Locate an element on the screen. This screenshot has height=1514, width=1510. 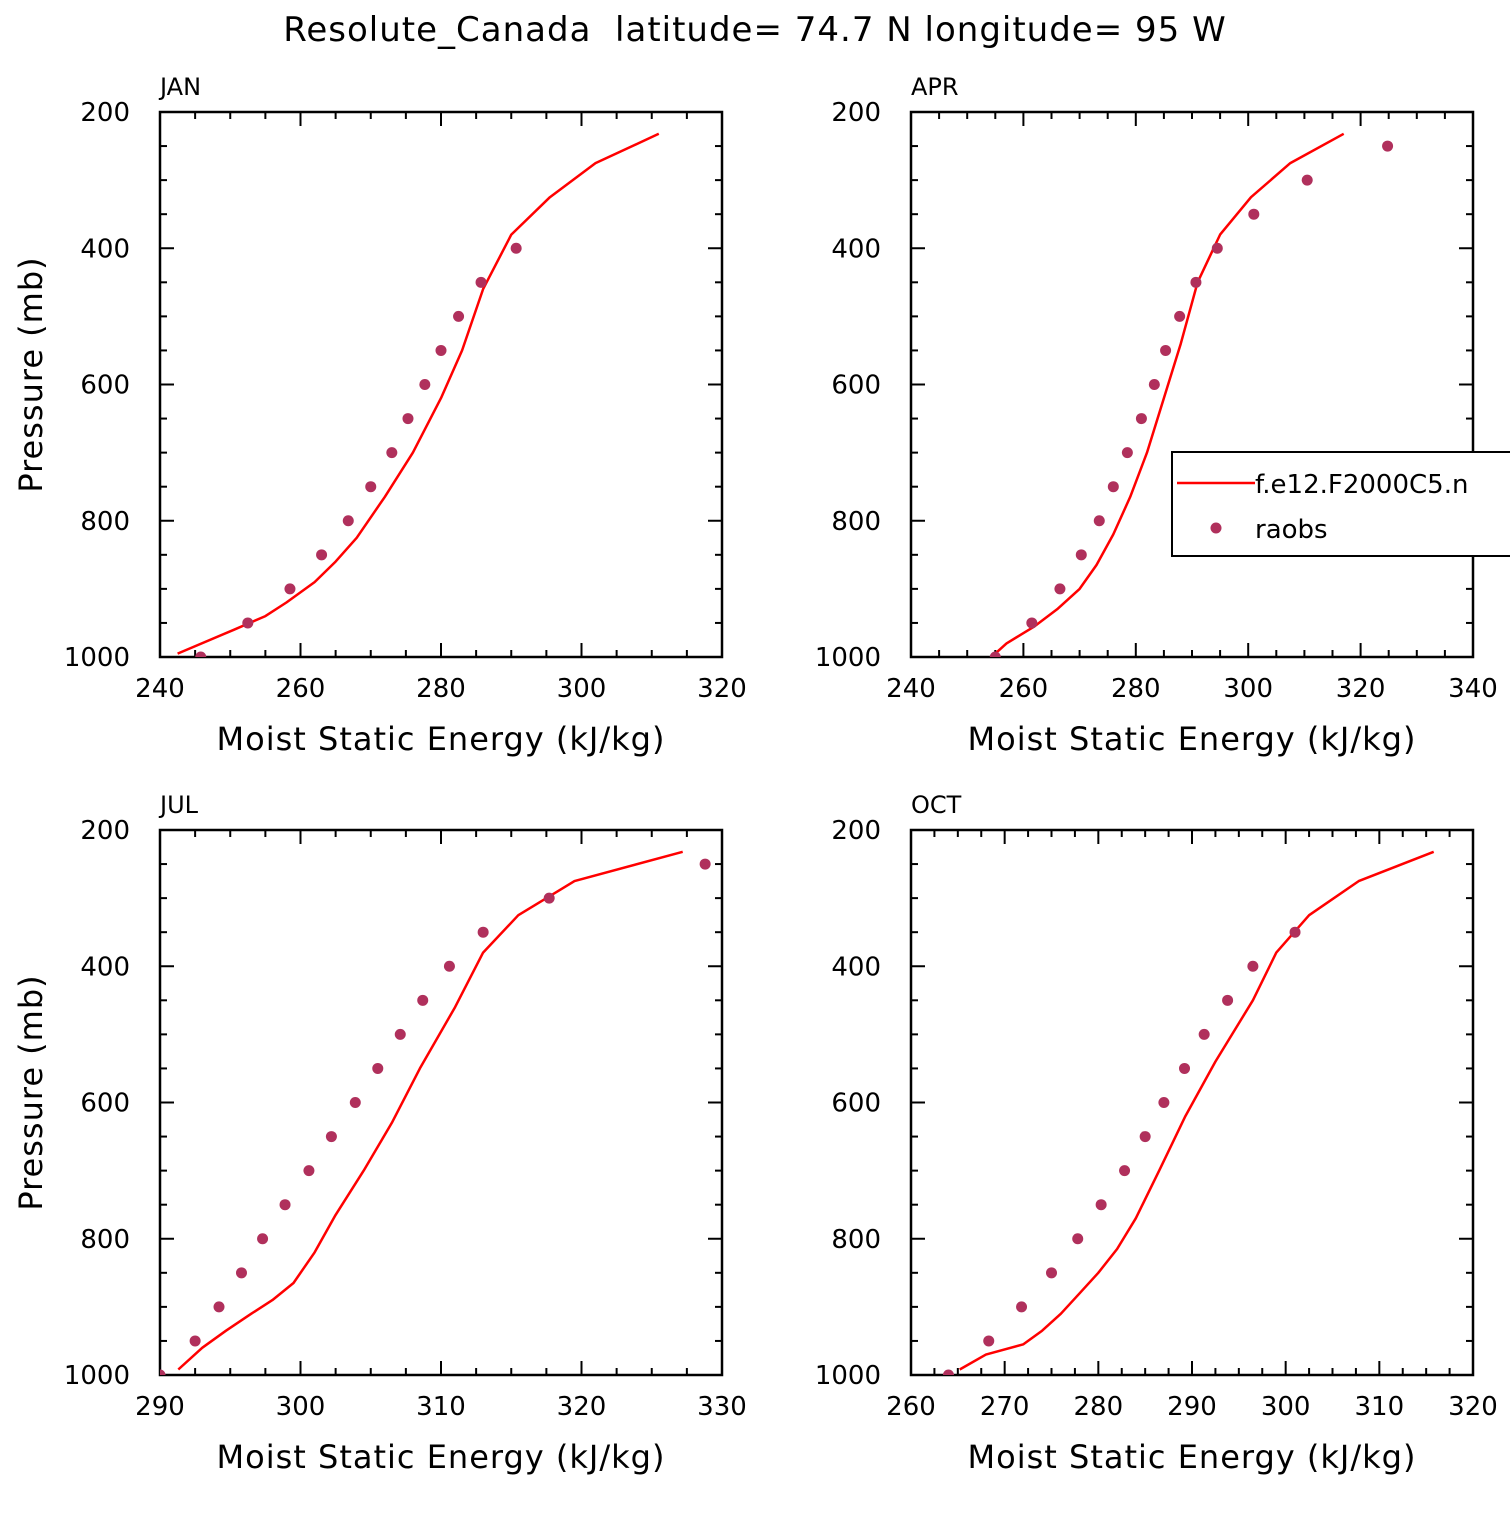
x-tick-label: 330 is located at coordinates (722, 1407).